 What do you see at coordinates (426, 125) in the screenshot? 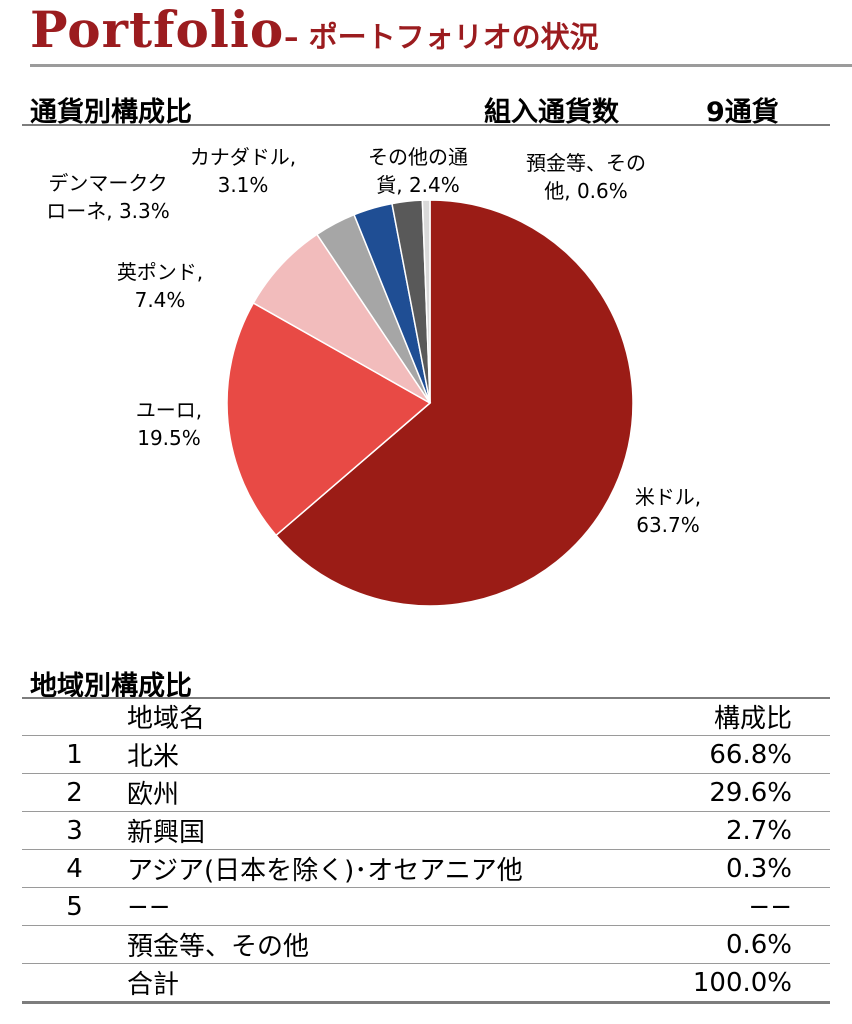
I see `currency-section-divider` at bounding box center [426, 125].